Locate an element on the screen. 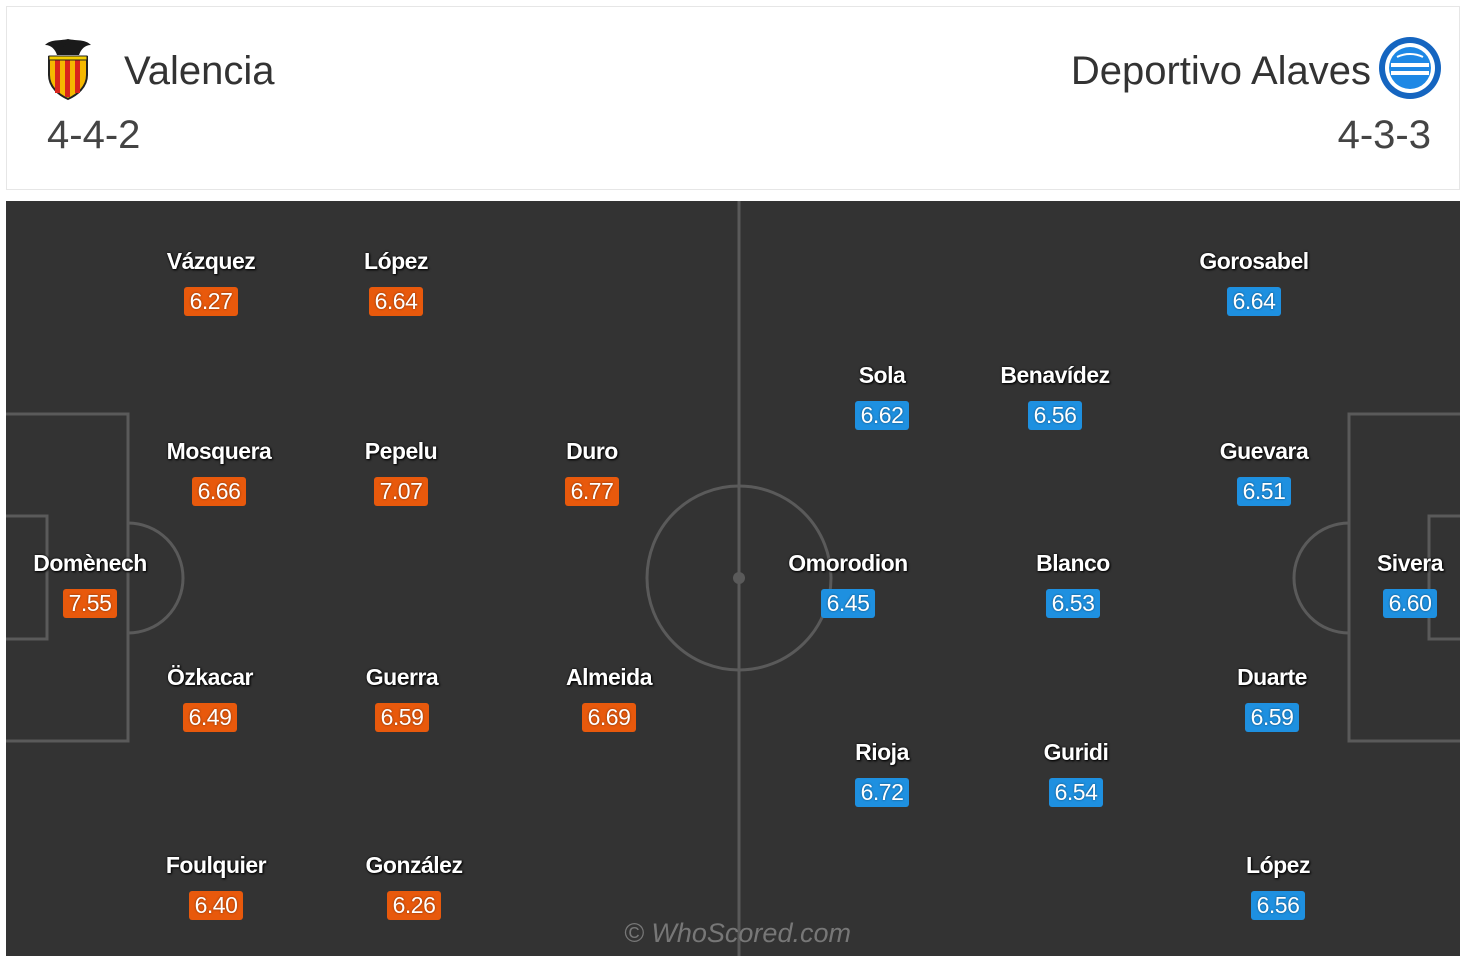 The width and height of the screenshot is (1460, 956). player-name: Foulquier is located at coordinates (216, 865).